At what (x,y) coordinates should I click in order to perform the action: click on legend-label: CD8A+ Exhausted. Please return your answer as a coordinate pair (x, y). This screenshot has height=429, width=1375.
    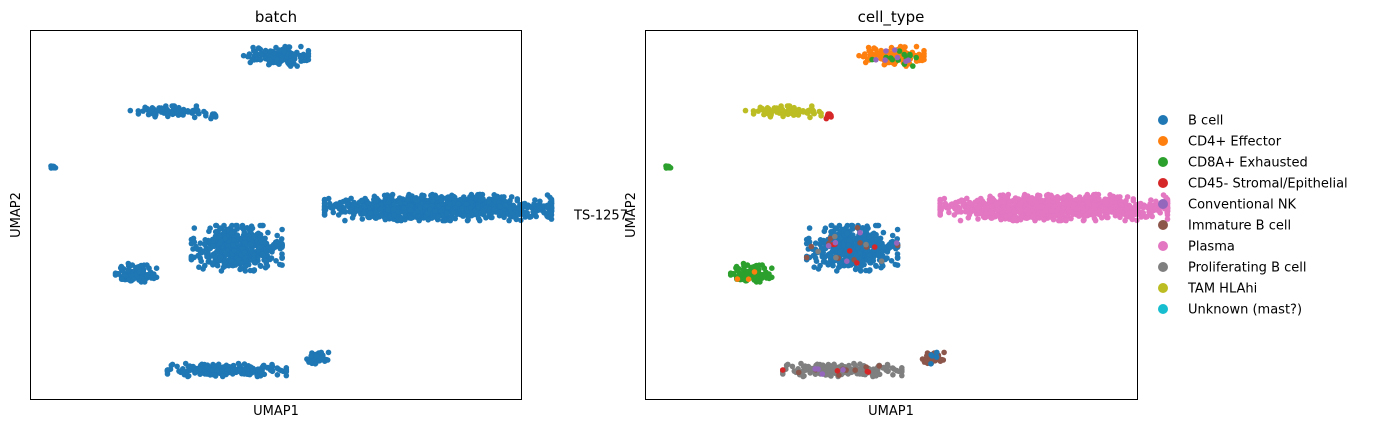
    Looking at the image, I should click on (1248, 163).